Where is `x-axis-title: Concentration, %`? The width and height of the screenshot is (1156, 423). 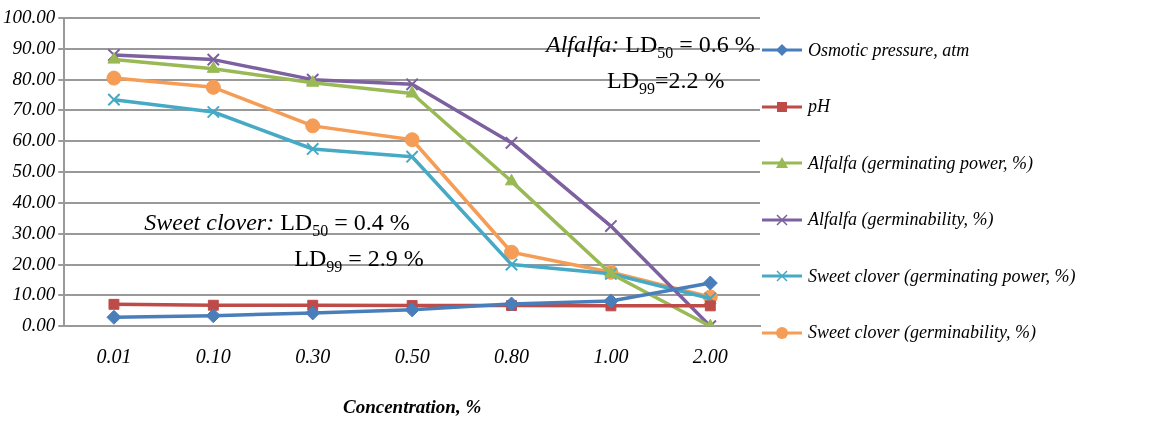 x-axis-title: Concentration, % is located at coordinates (412, 406).